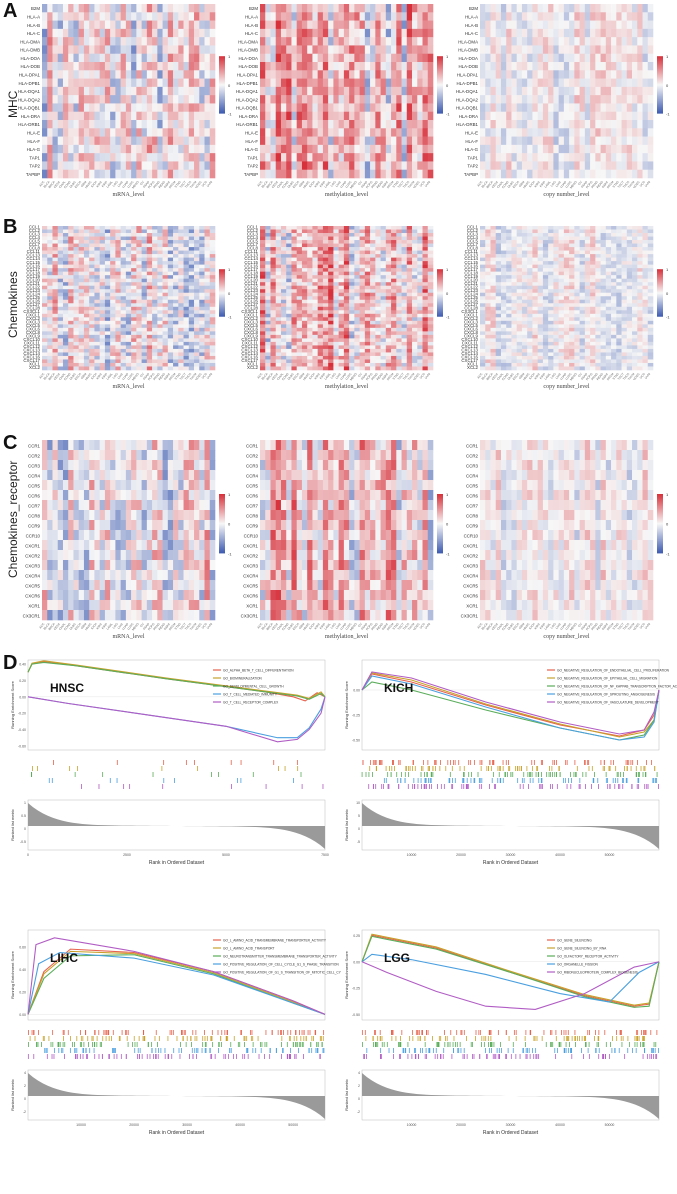 The width and height of the screenshot is (677, 1194). What do you see at coordinates (500, 184) in the screenshot?
I see `column-label: CHOL` at bounding box center [500, 184].